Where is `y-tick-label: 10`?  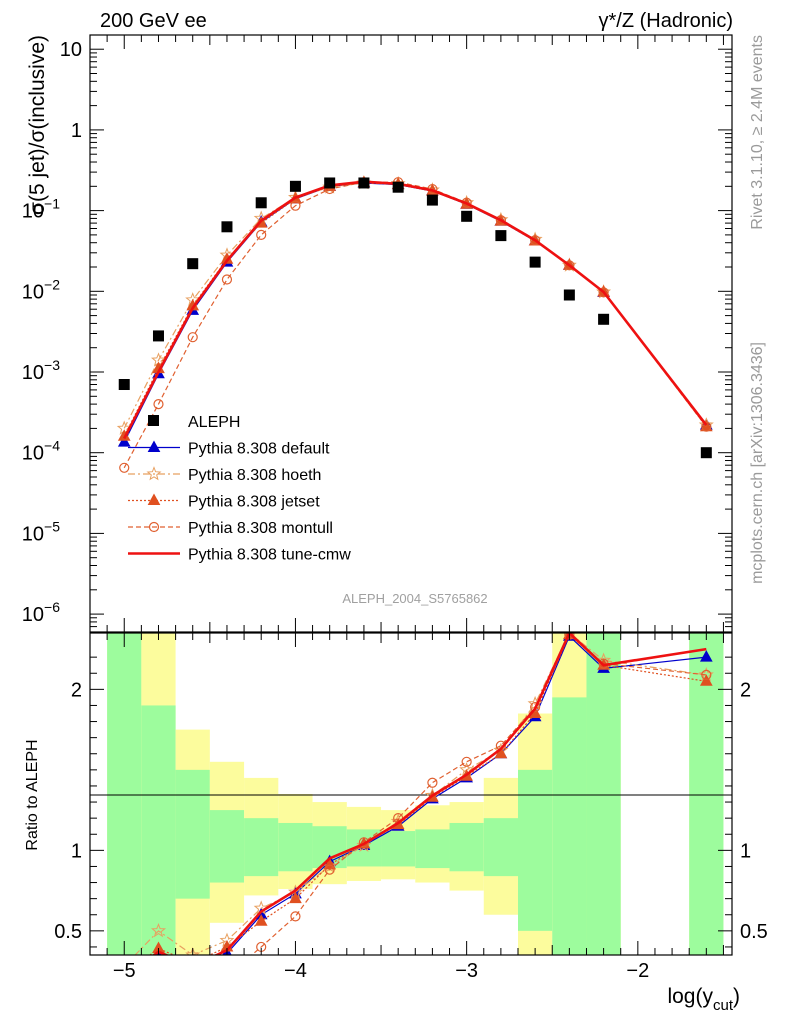
y-tick-label: 10 is located at coordinates (71, 50).